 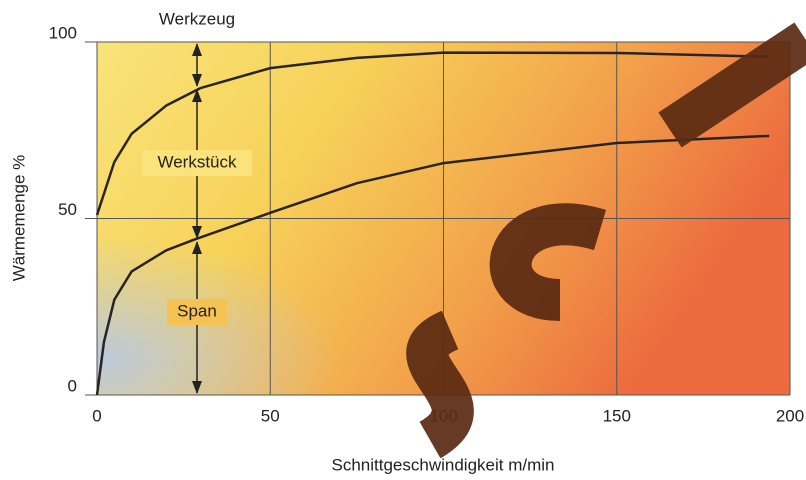 I want to click on x-tick-label: 200, so click(x=790, y=415).